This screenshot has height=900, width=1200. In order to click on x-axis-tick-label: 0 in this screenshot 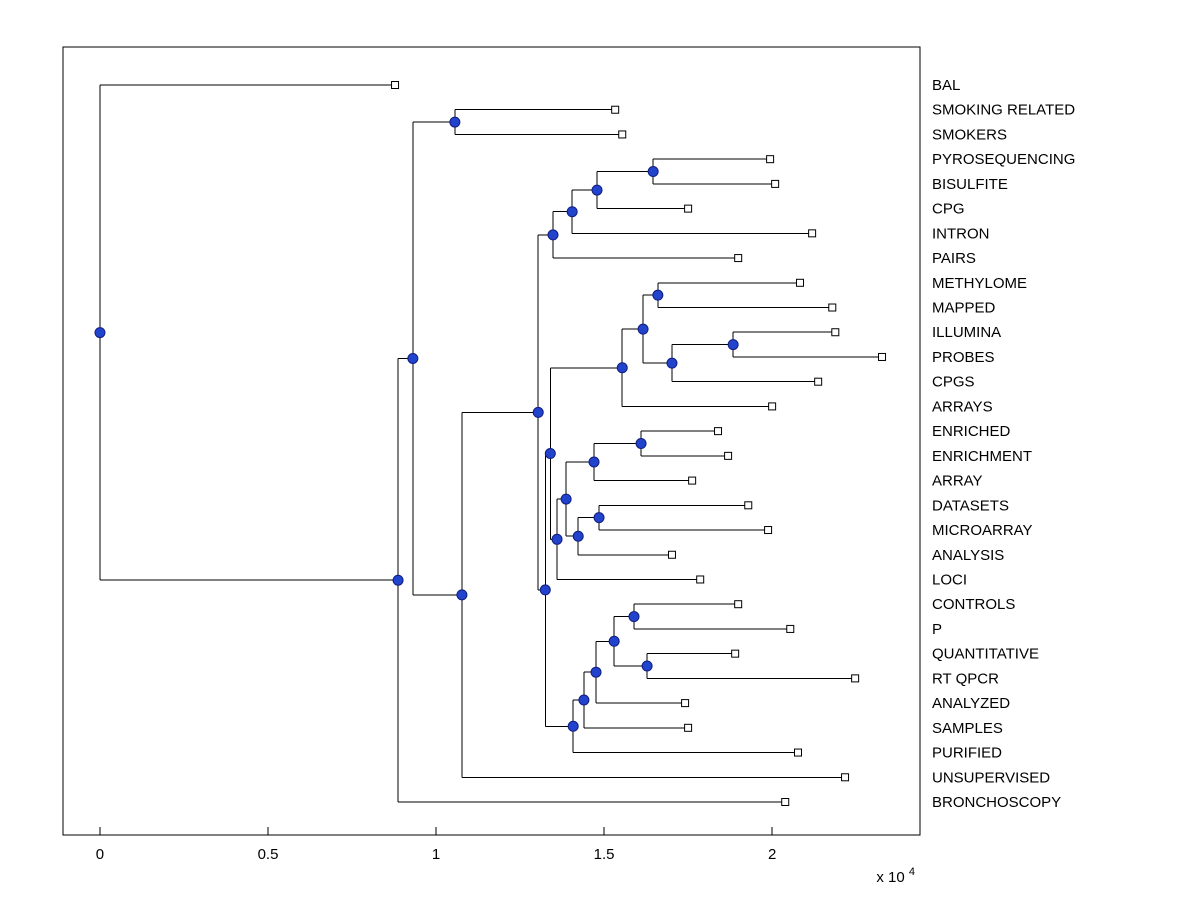, I will do `click(100, 854)`.